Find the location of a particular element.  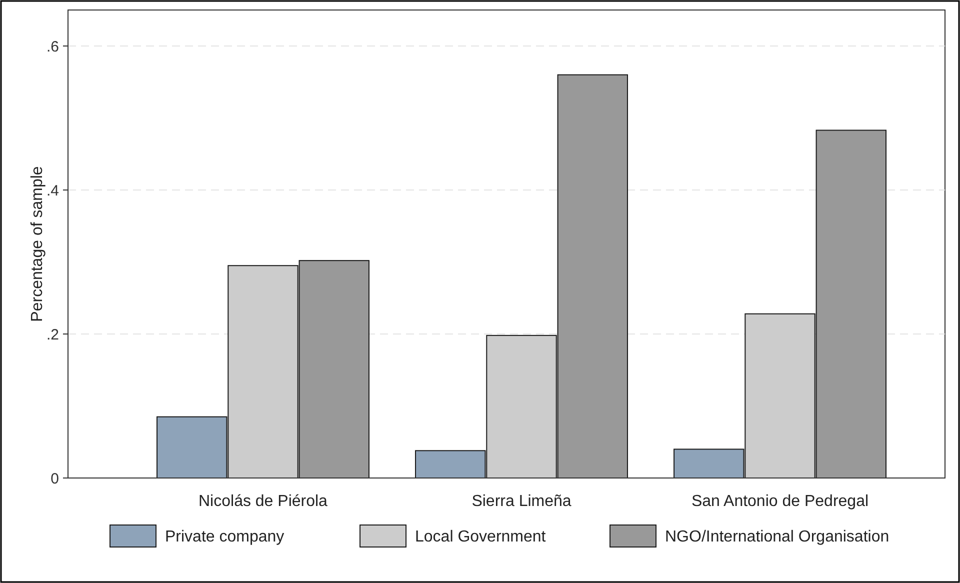

x-tick-label: Sierra Limeña is located at coordinates (522, 501).